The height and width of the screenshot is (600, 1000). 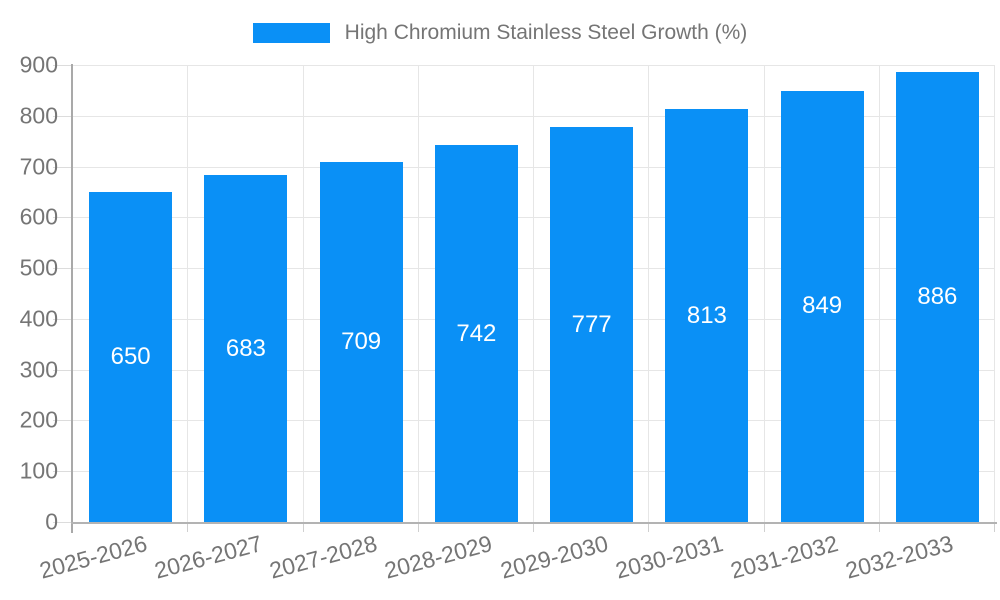 I want to click on bar-2025-2026, so click(x=131, y=356).